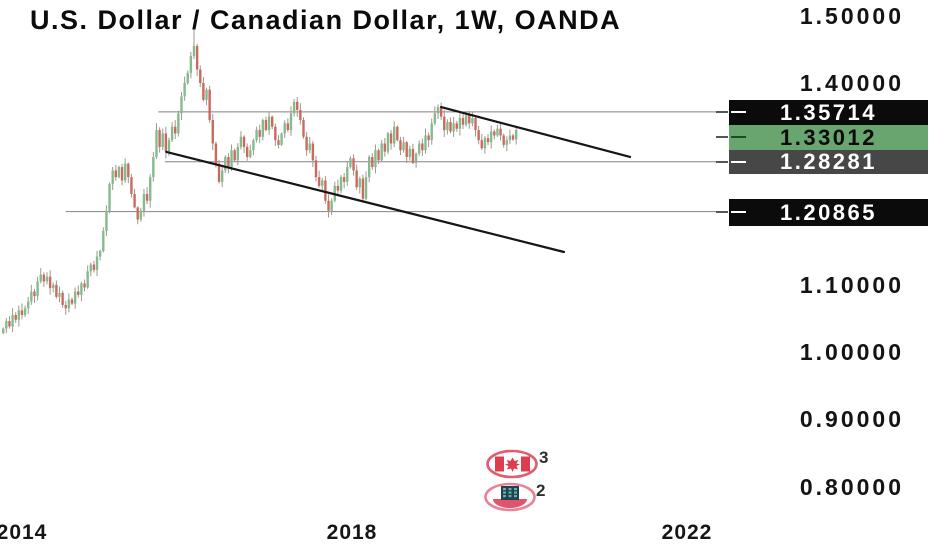 The width and height of the screenshot is (932, 550). Describe the element at coordinates (828, 112) in the screenshot. I see `ray-price-label-1: 1.35714` at that location.